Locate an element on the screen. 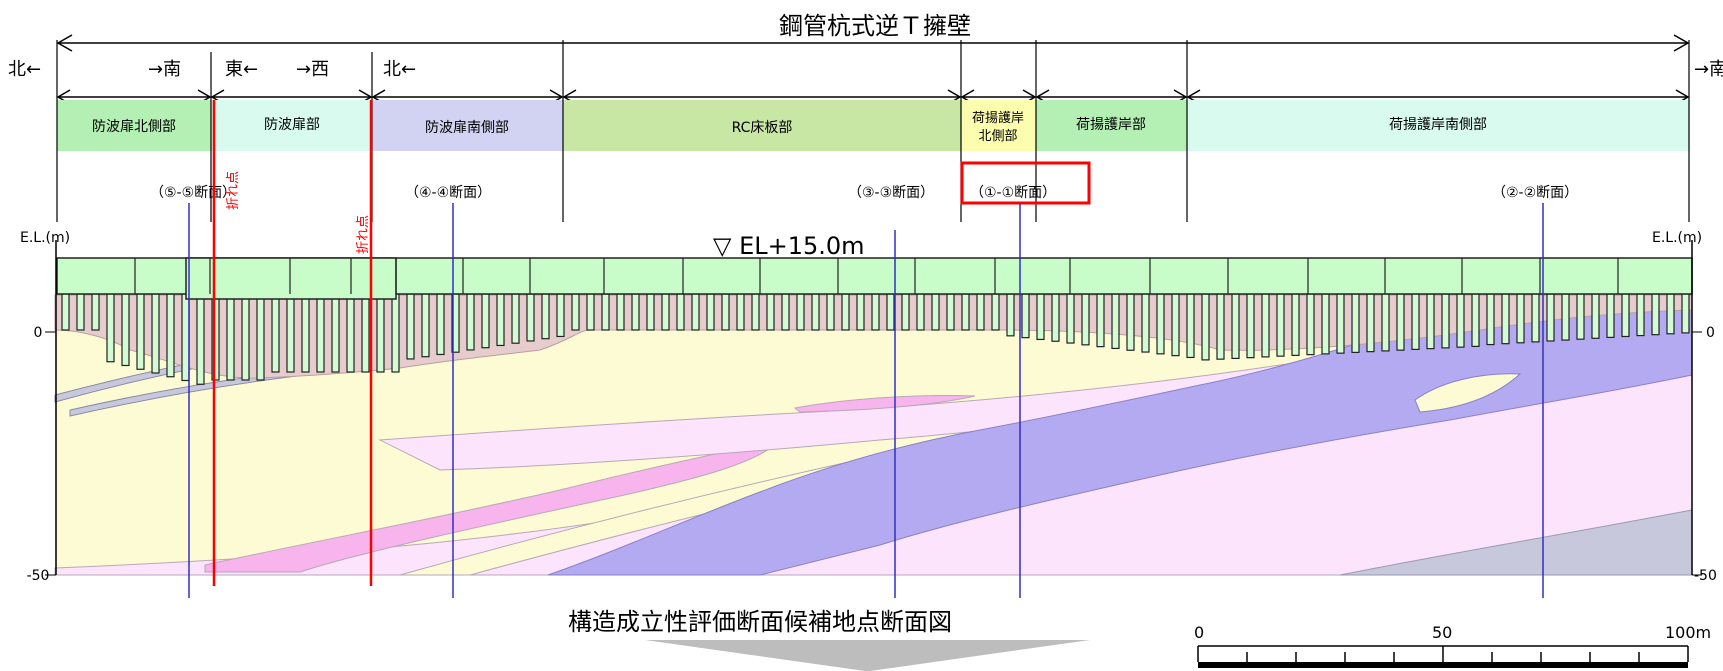  segment-label-1: 防波扉北側部 is located at coordinates (134, 127).